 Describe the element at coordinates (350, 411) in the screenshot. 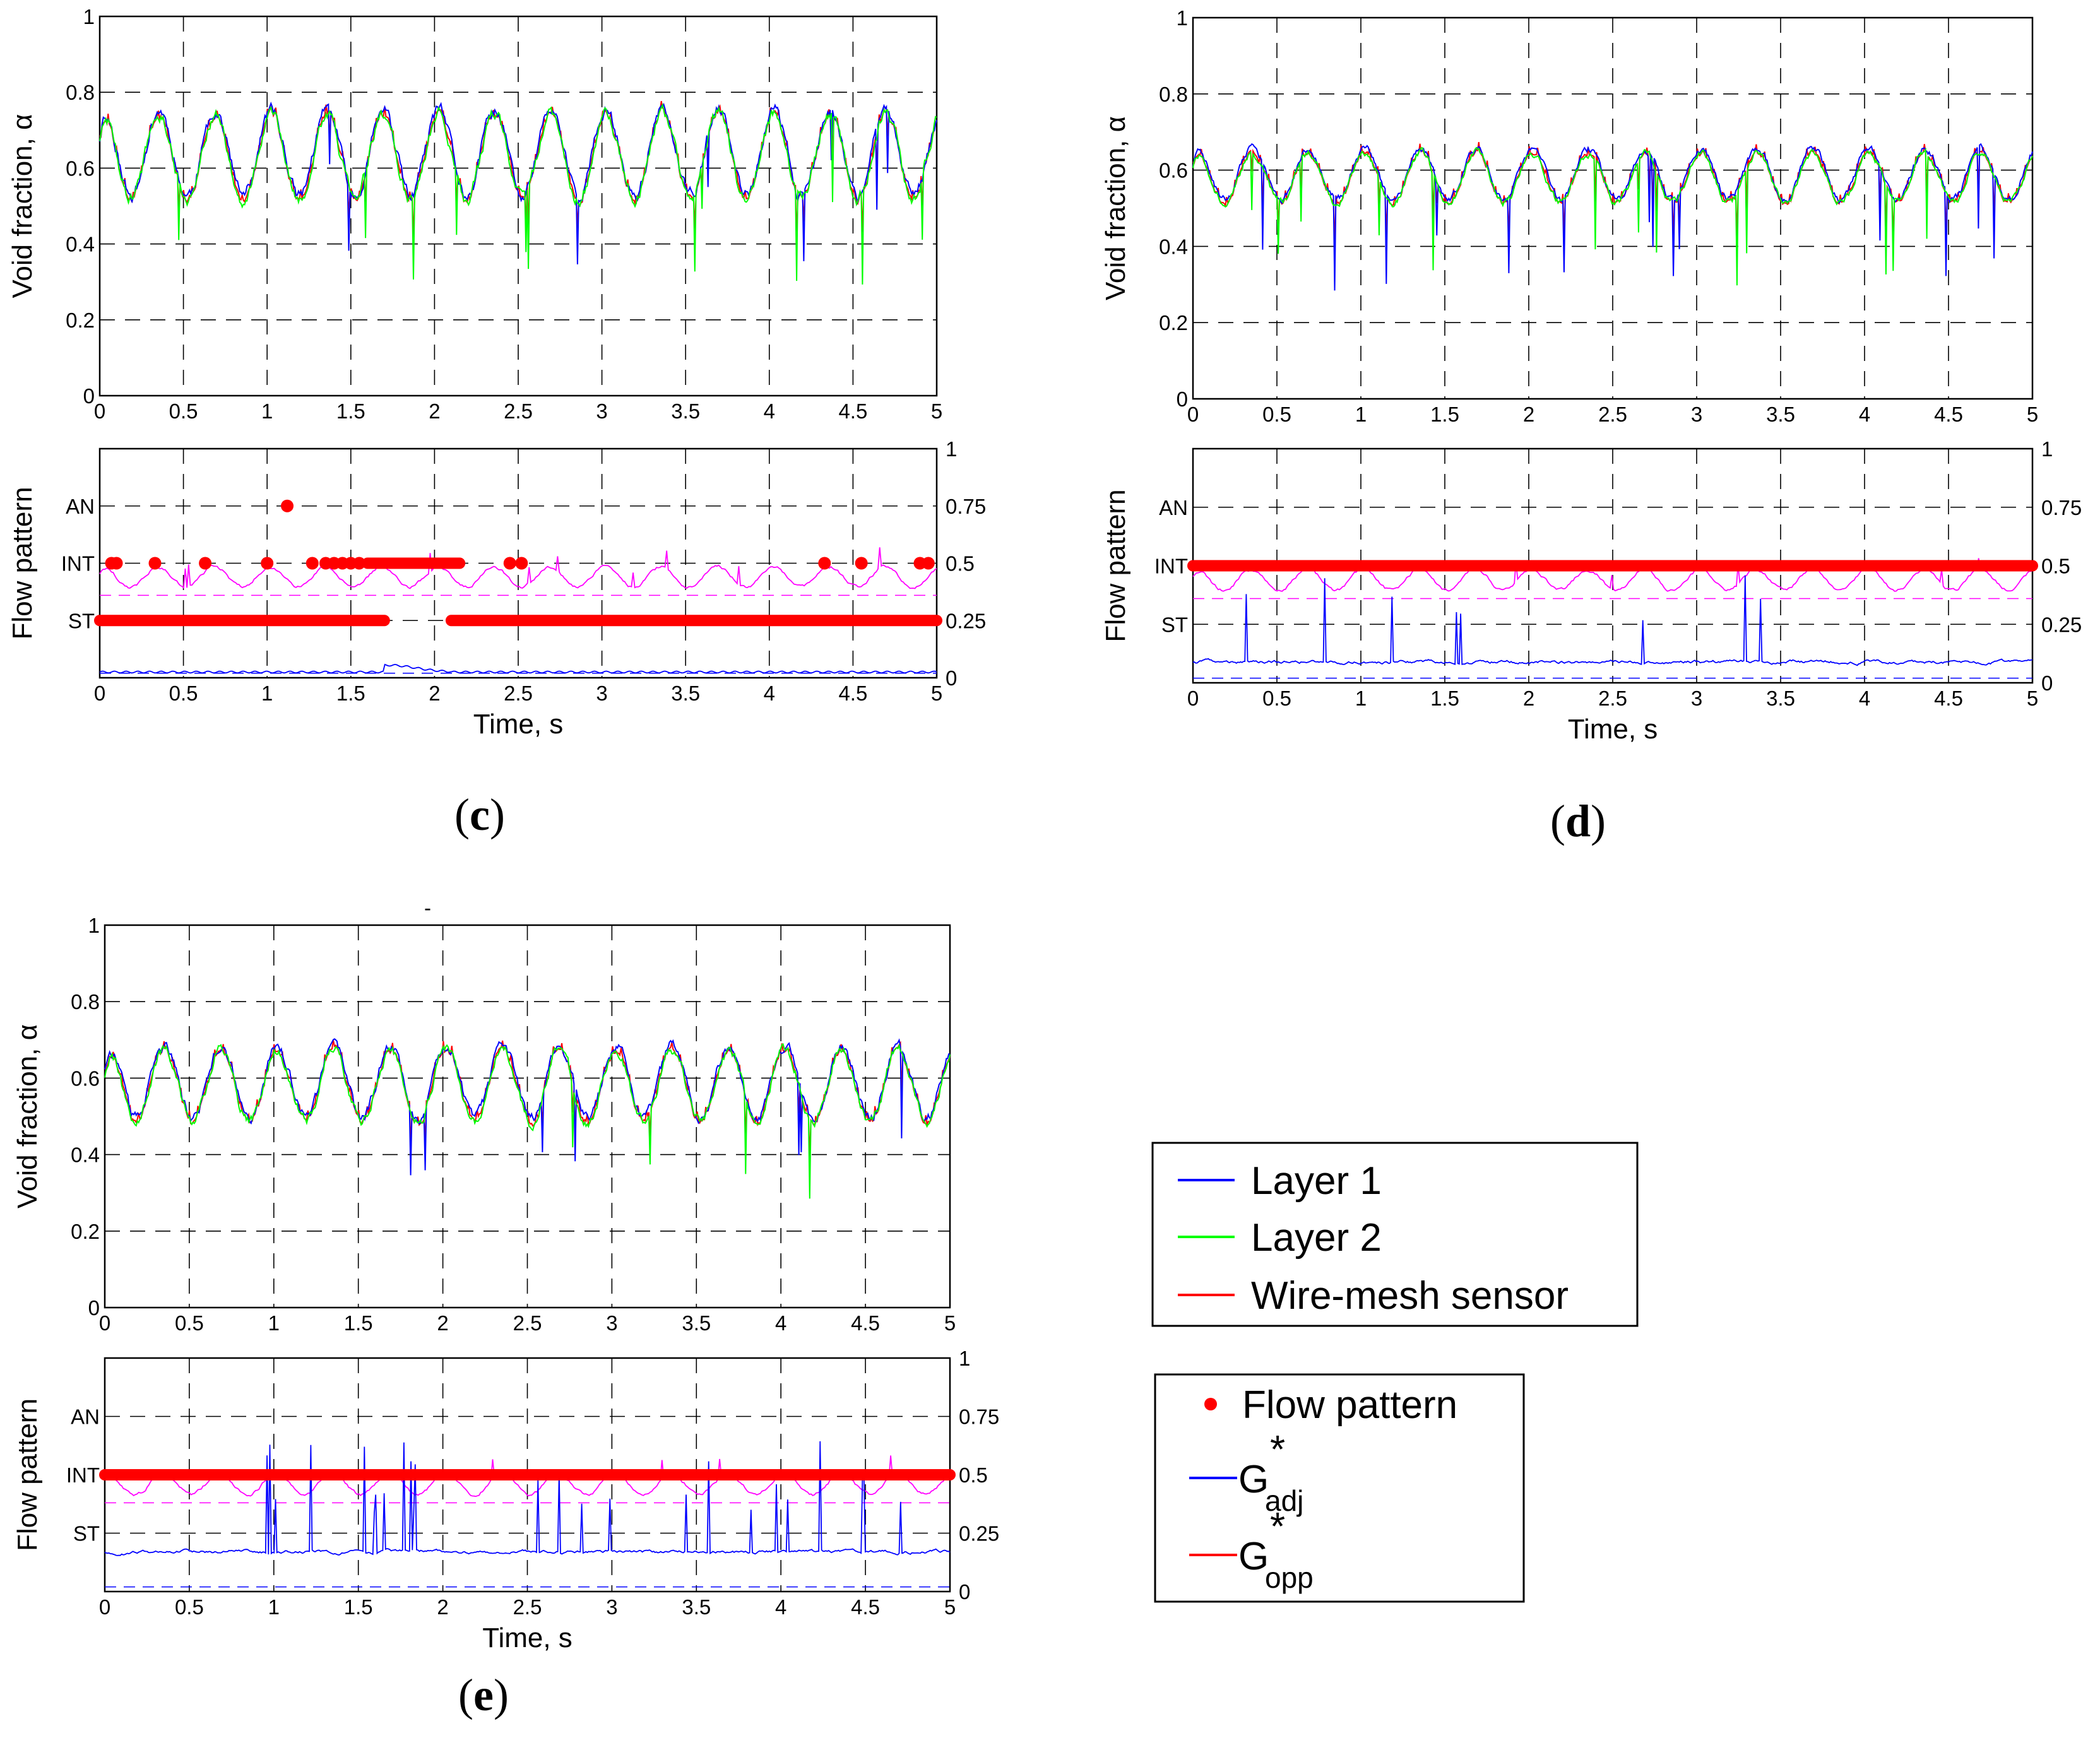

I see `panel-c-void-xtick-3: 1.5` at that location.